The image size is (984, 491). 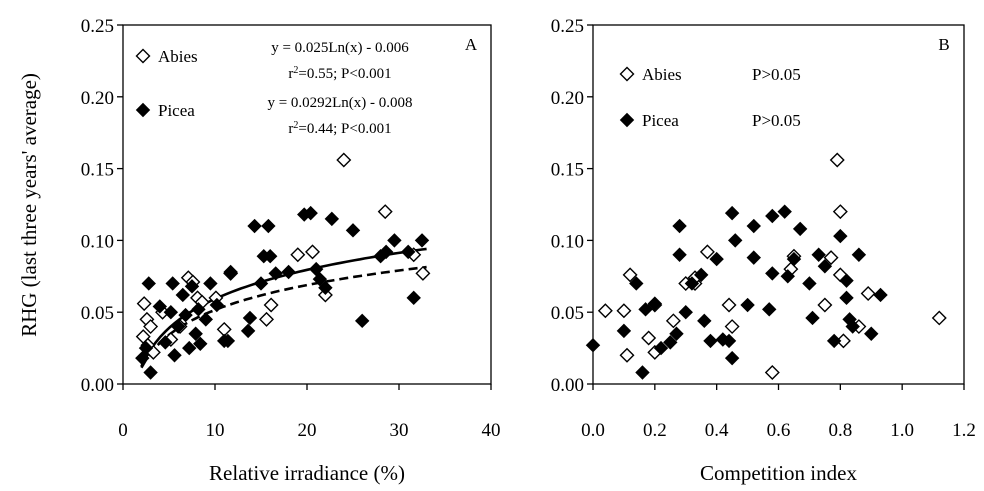 What do you see at coordinates (290, 129) in the screenshot?
I see `r2-symbol: r` at bounding box center [290, 129].